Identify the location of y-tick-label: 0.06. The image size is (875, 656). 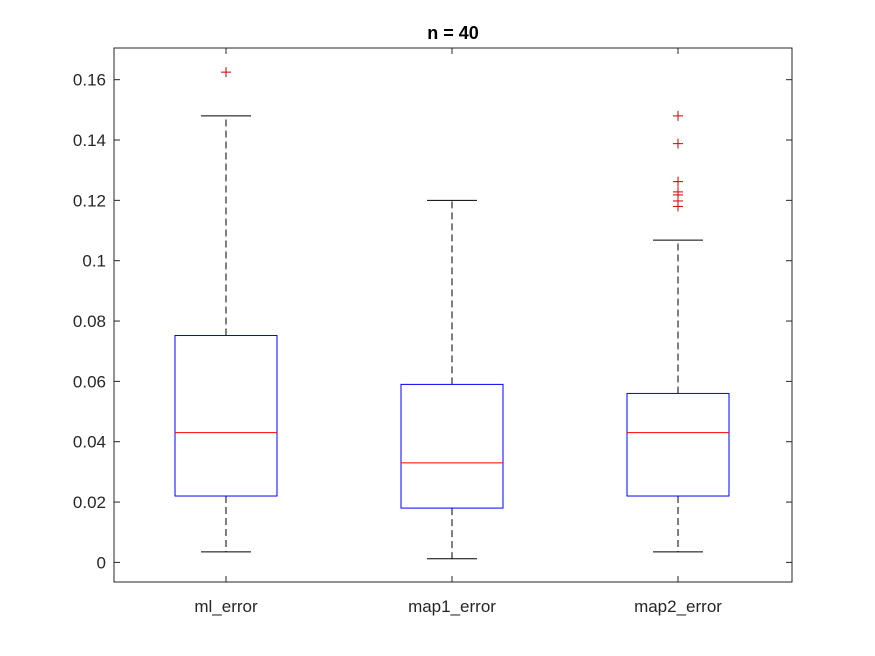
(89, 381).